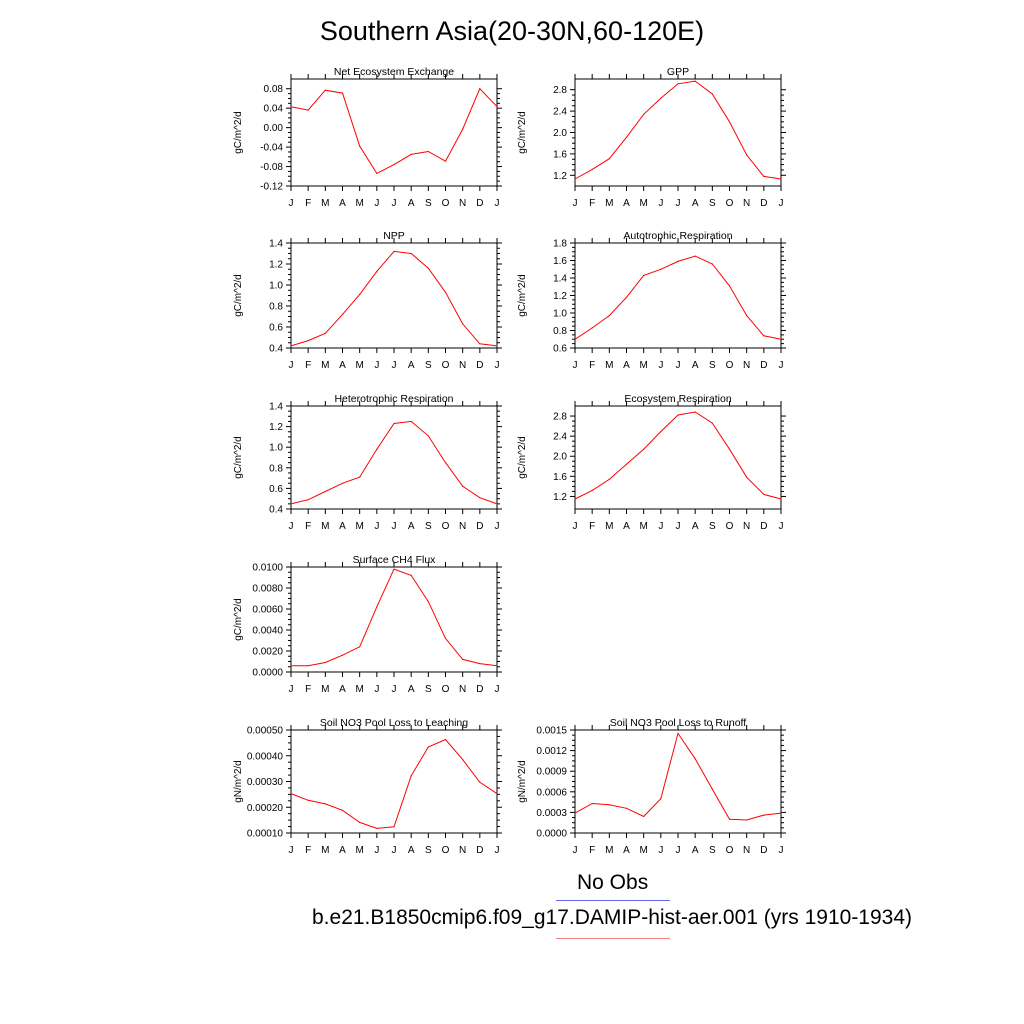 The image size is (1024, 1024). Describe the element at coordinates (276, 448) in the screenshot. I see `y-tick-label: 1.0` at that location.